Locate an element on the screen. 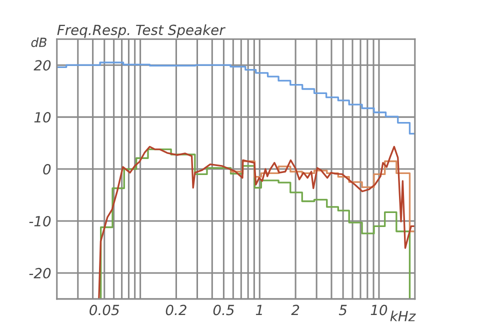  x-axis-title: kHz is located at coordinates (403, 316).